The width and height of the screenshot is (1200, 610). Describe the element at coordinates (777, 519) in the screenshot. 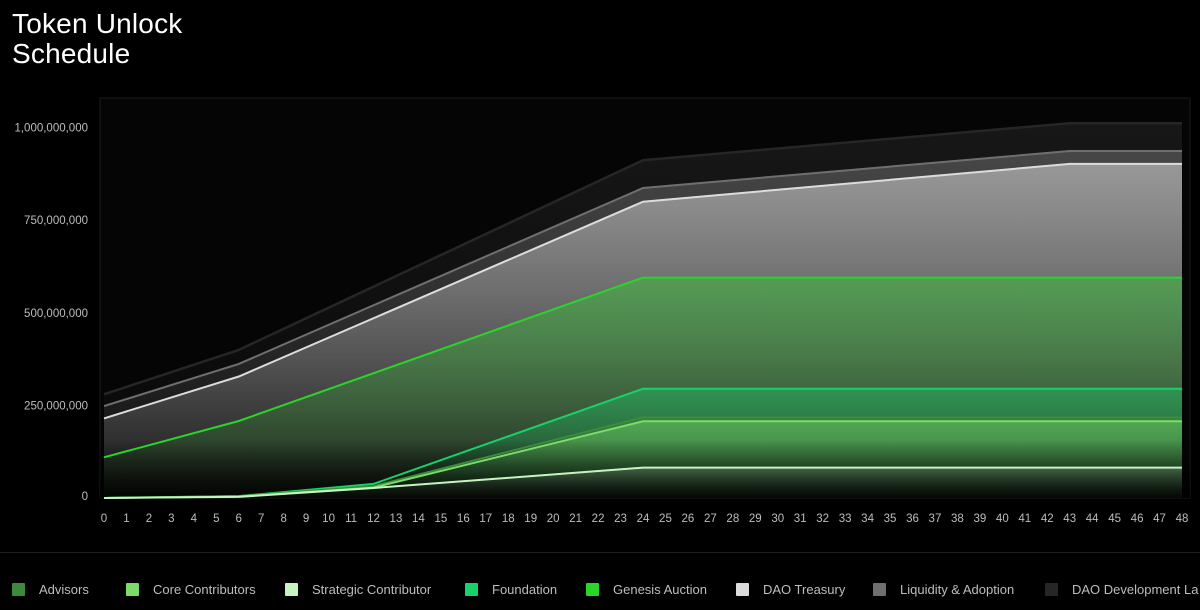

I see `x-tick-label: 30` at that location.